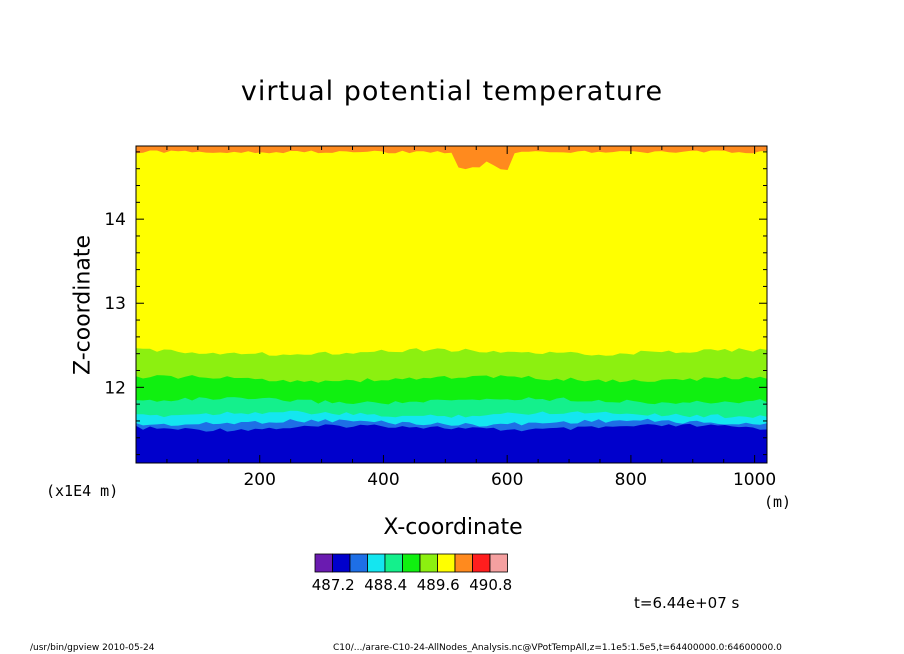 This screenshot has height=654, width=904. Describe the element at coordinates (631, 480) in the screenshot. I see `x-tick-label: 800` at that location.